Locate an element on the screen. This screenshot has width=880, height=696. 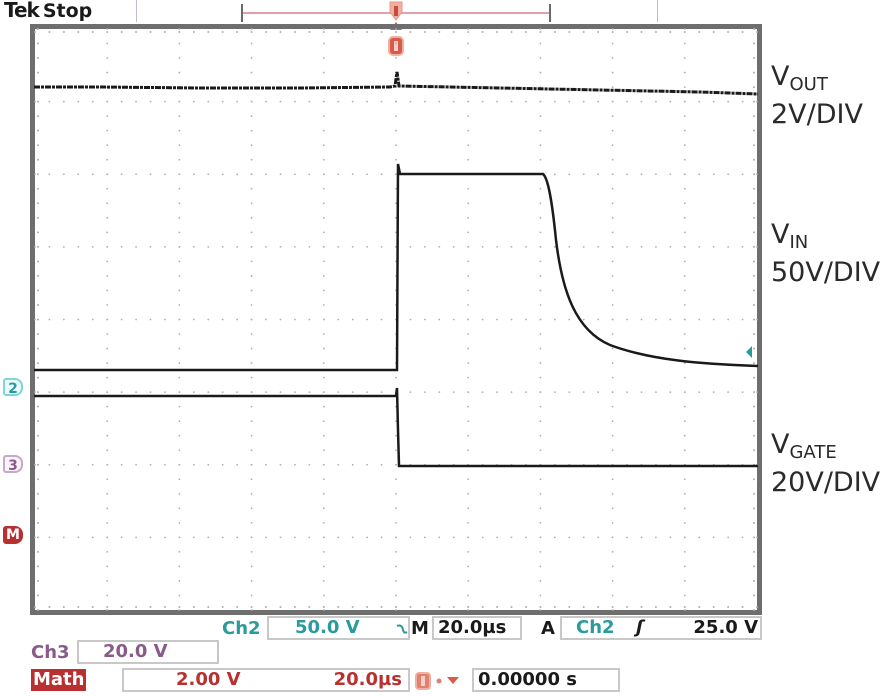
math-readout: 2.00 V 20.0µs is located at coordinates (266, 680).